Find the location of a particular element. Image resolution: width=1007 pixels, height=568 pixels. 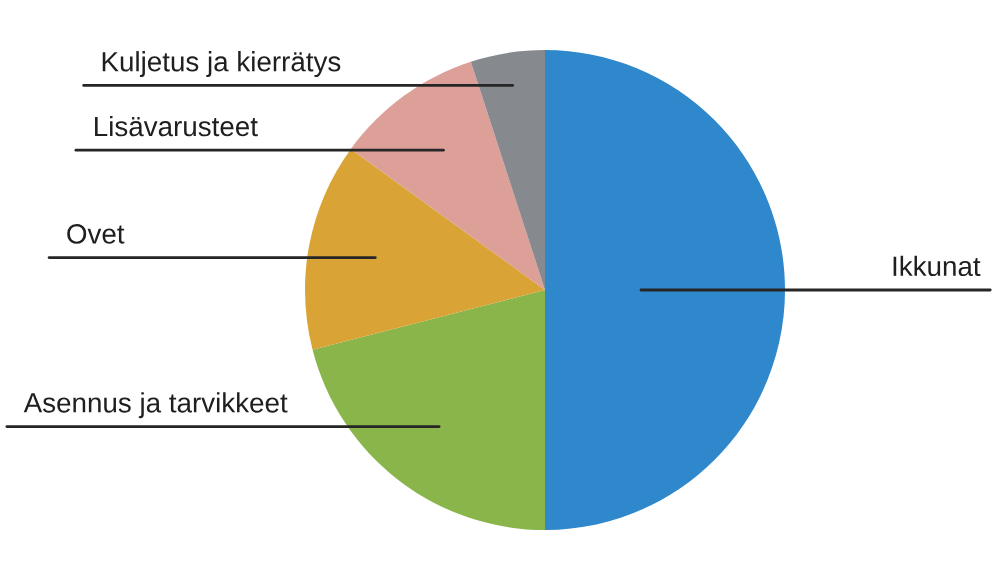

slice-label: Kuljetus ja kierrätys is located at coordinates (221, 64).